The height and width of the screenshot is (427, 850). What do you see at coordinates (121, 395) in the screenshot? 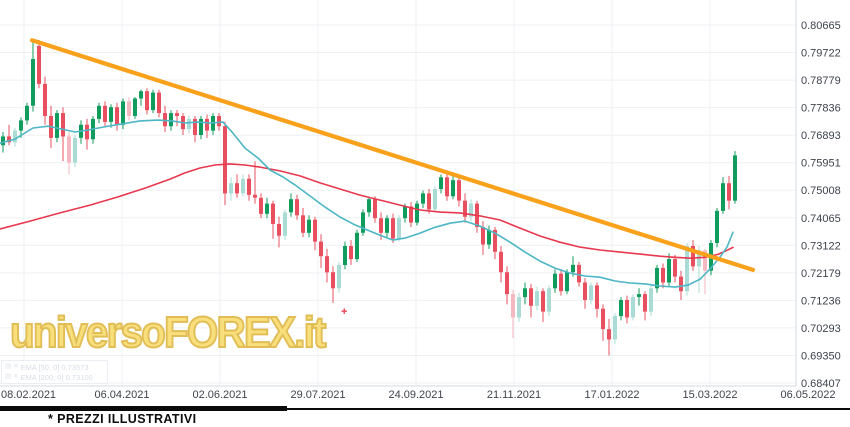
I see `x-tick-label: 06.04.2021` at bounding box center [121, 395].